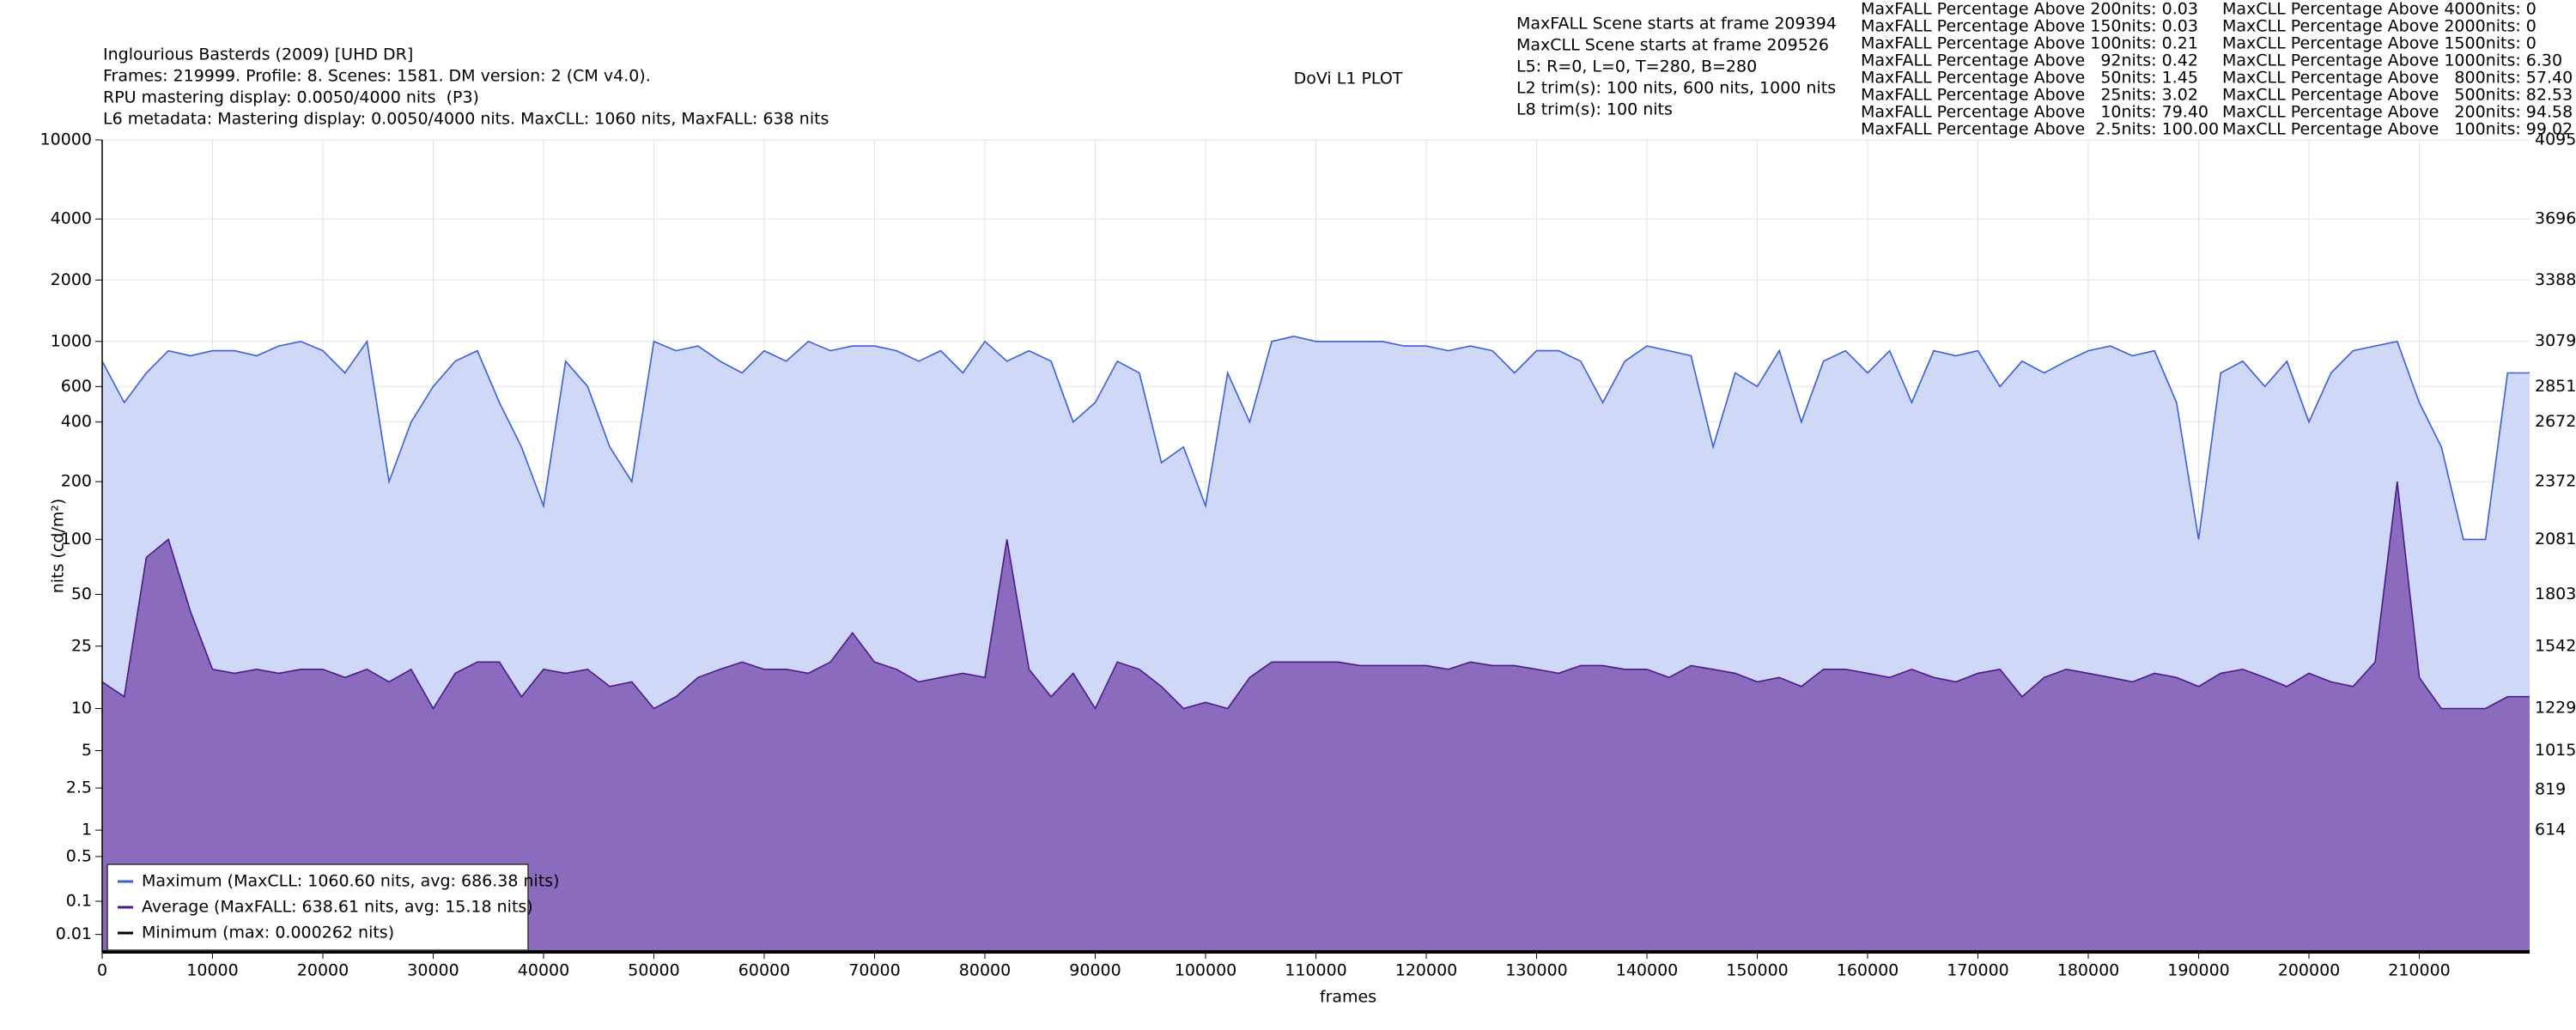 Image resolution: width=2576 pixels, height=1030 pixels. Describe the element at coordinates (79, 788) in the screenshot. I see `y-tick-label: 2.5` at that location.